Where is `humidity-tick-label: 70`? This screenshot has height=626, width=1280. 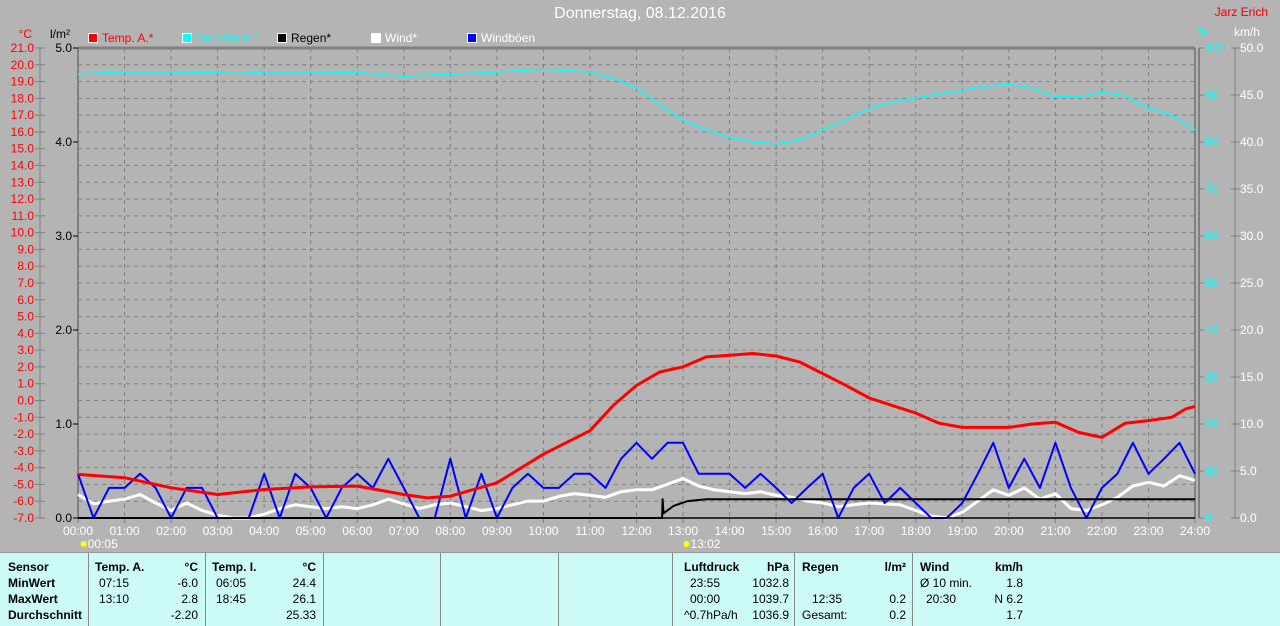 humidity-tick-label: 70 is located at coordinates (1212, 189).